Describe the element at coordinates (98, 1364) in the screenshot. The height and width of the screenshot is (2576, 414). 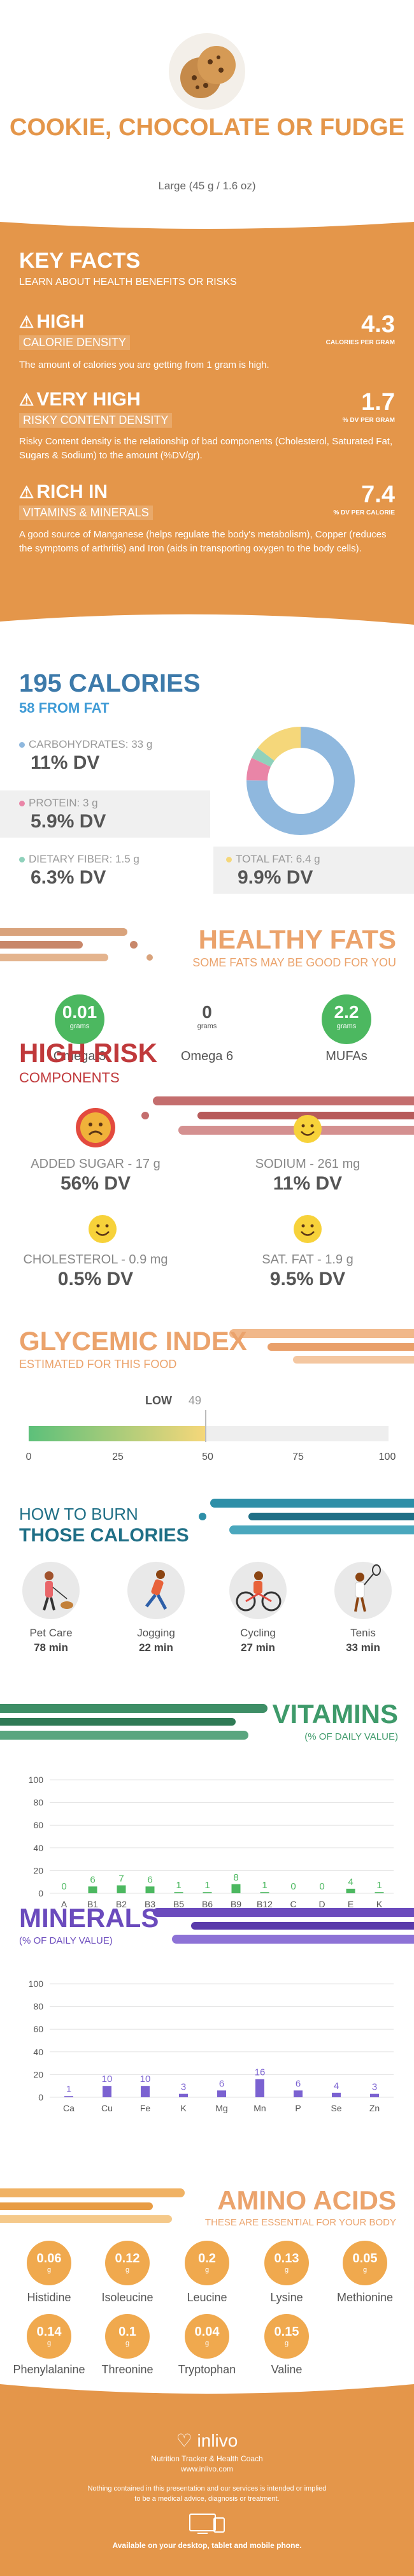
I see `glycemic-subtitle: ESTIMATED FOR THIS FOOD` at that location.